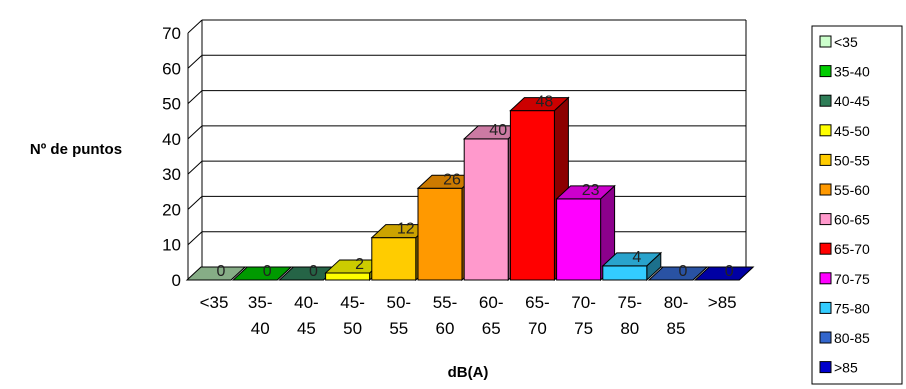 This screenshot has width=906, height=389. What do you see at coordinates (214, 302) in the screenshot?
I see `x-tick-label: <35` at bounding box center [214, 302].